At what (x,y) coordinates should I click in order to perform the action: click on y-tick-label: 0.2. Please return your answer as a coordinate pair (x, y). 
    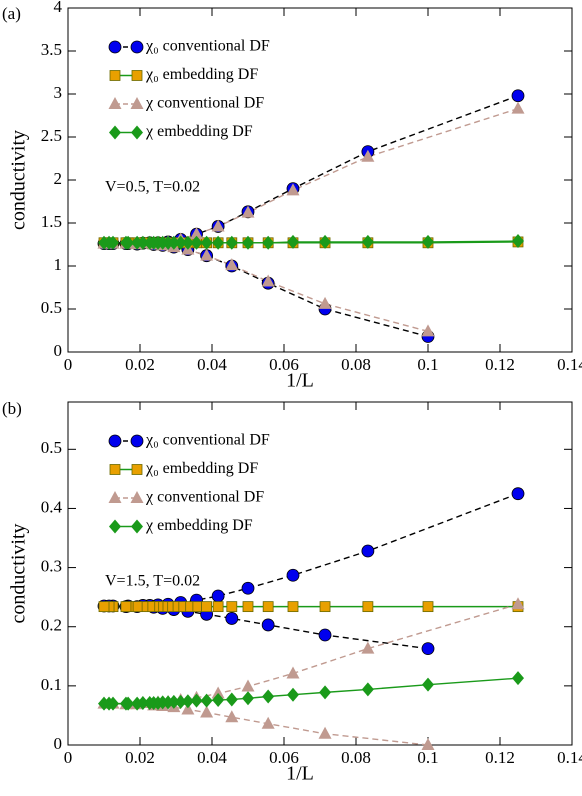
    Looking at the image, I should click on (51, 625).